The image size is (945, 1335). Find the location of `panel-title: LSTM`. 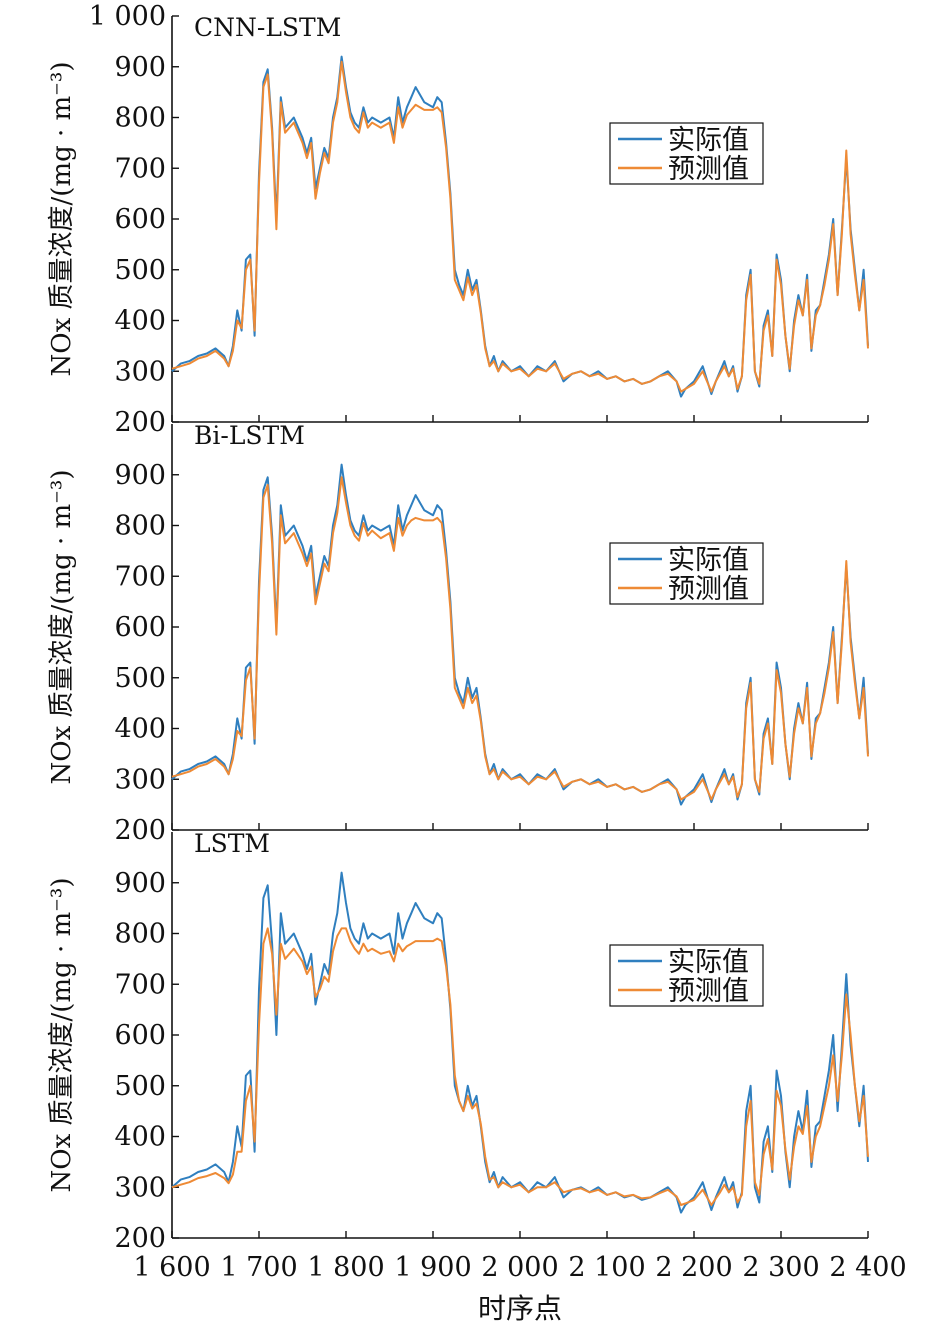

panel-title: LSTM is located at coordinates (232, 843).